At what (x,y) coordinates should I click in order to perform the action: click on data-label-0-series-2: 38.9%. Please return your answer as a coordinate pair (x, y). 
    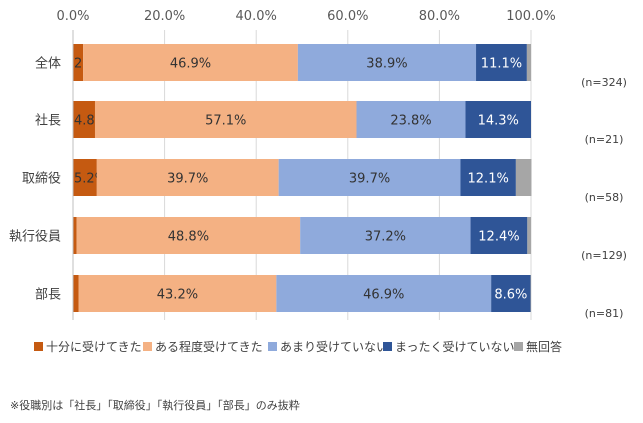
    Looking at the image, I should click on (386, 64).